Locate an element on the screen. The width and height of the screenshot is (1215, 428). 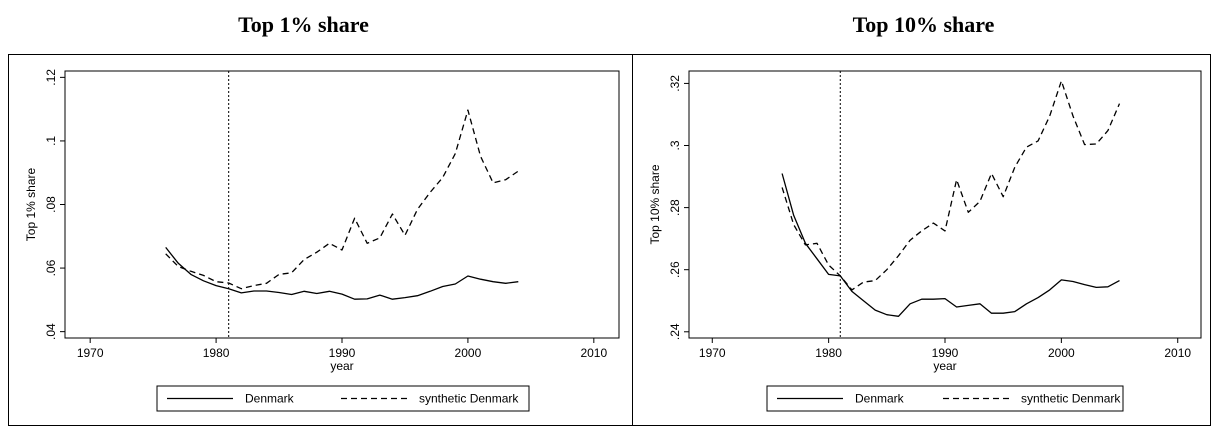
y-tick-label: .12 is located at coordinates (51, 77).